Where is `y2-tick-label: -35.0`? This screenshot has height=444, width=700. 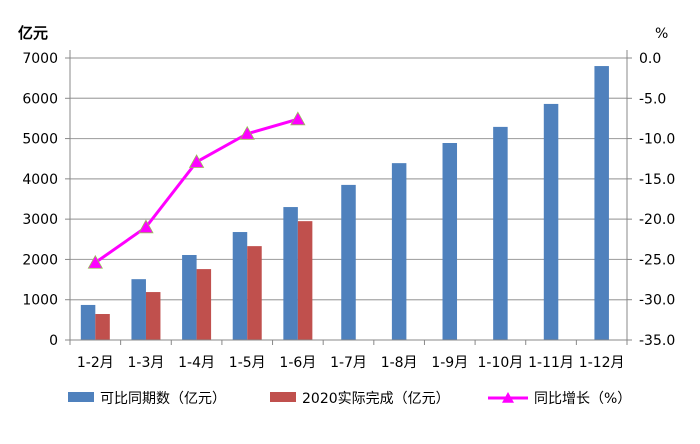 y2-tick-label: -35.0 is located at coordinates (657, 341).